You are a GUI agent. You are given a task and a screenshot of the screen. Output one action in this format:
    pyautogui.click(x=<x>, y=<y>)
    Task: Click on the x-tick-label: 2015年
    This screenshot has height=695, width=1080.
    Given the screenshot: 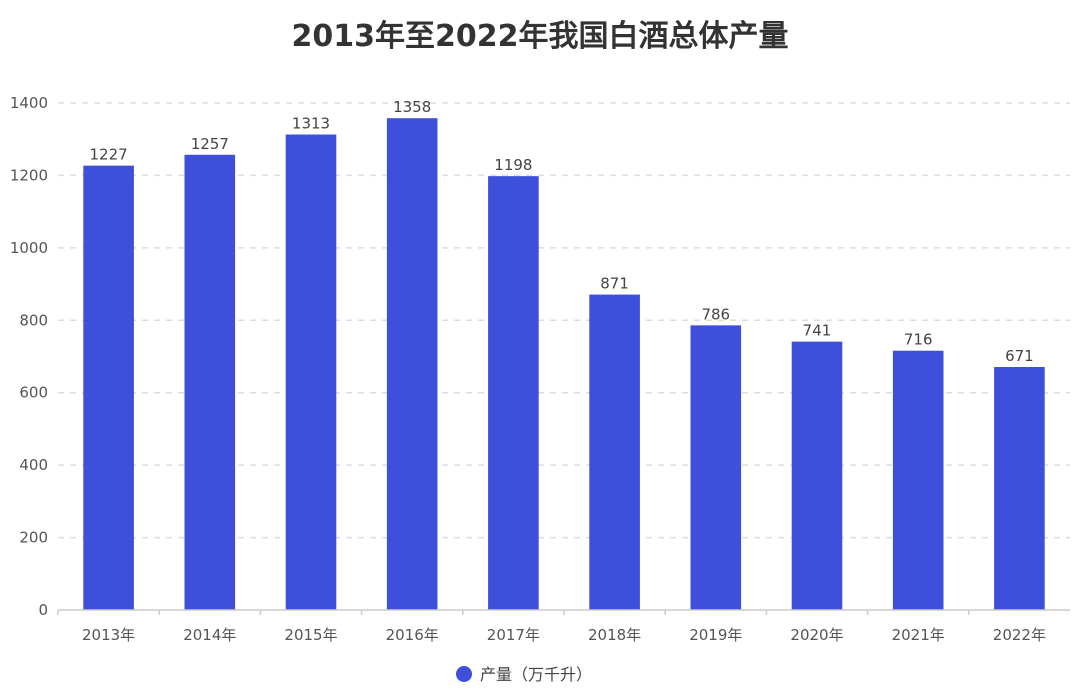 What is the action you would take?
    pyautogui.click(x=310, y=635)
    